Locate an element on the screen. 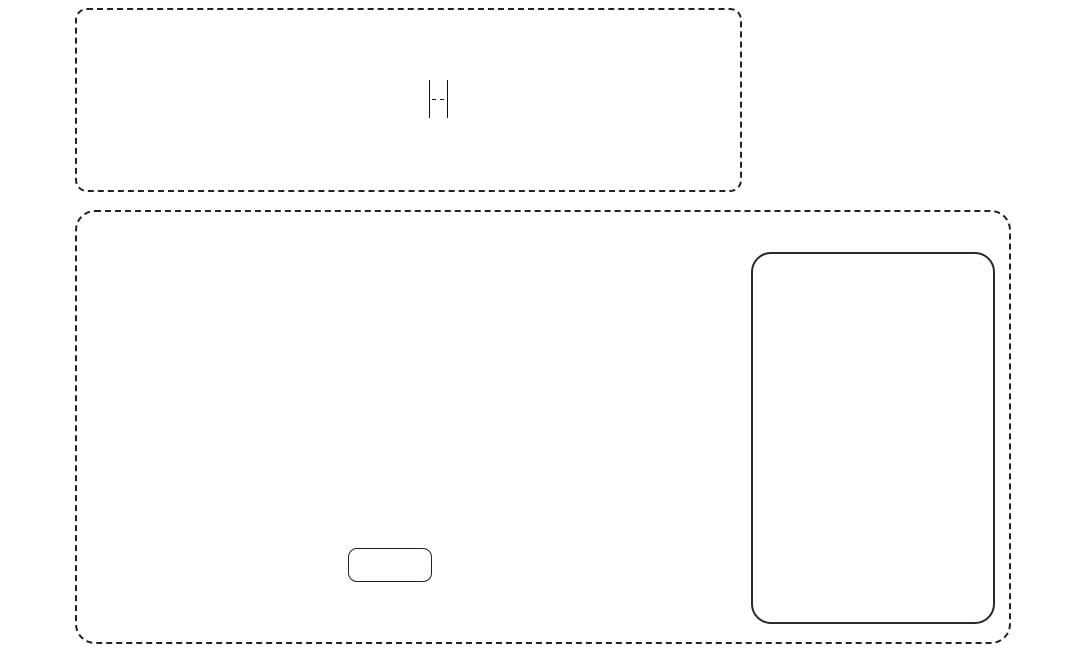  fused-feature-vector is located at coordinates (389, 610).